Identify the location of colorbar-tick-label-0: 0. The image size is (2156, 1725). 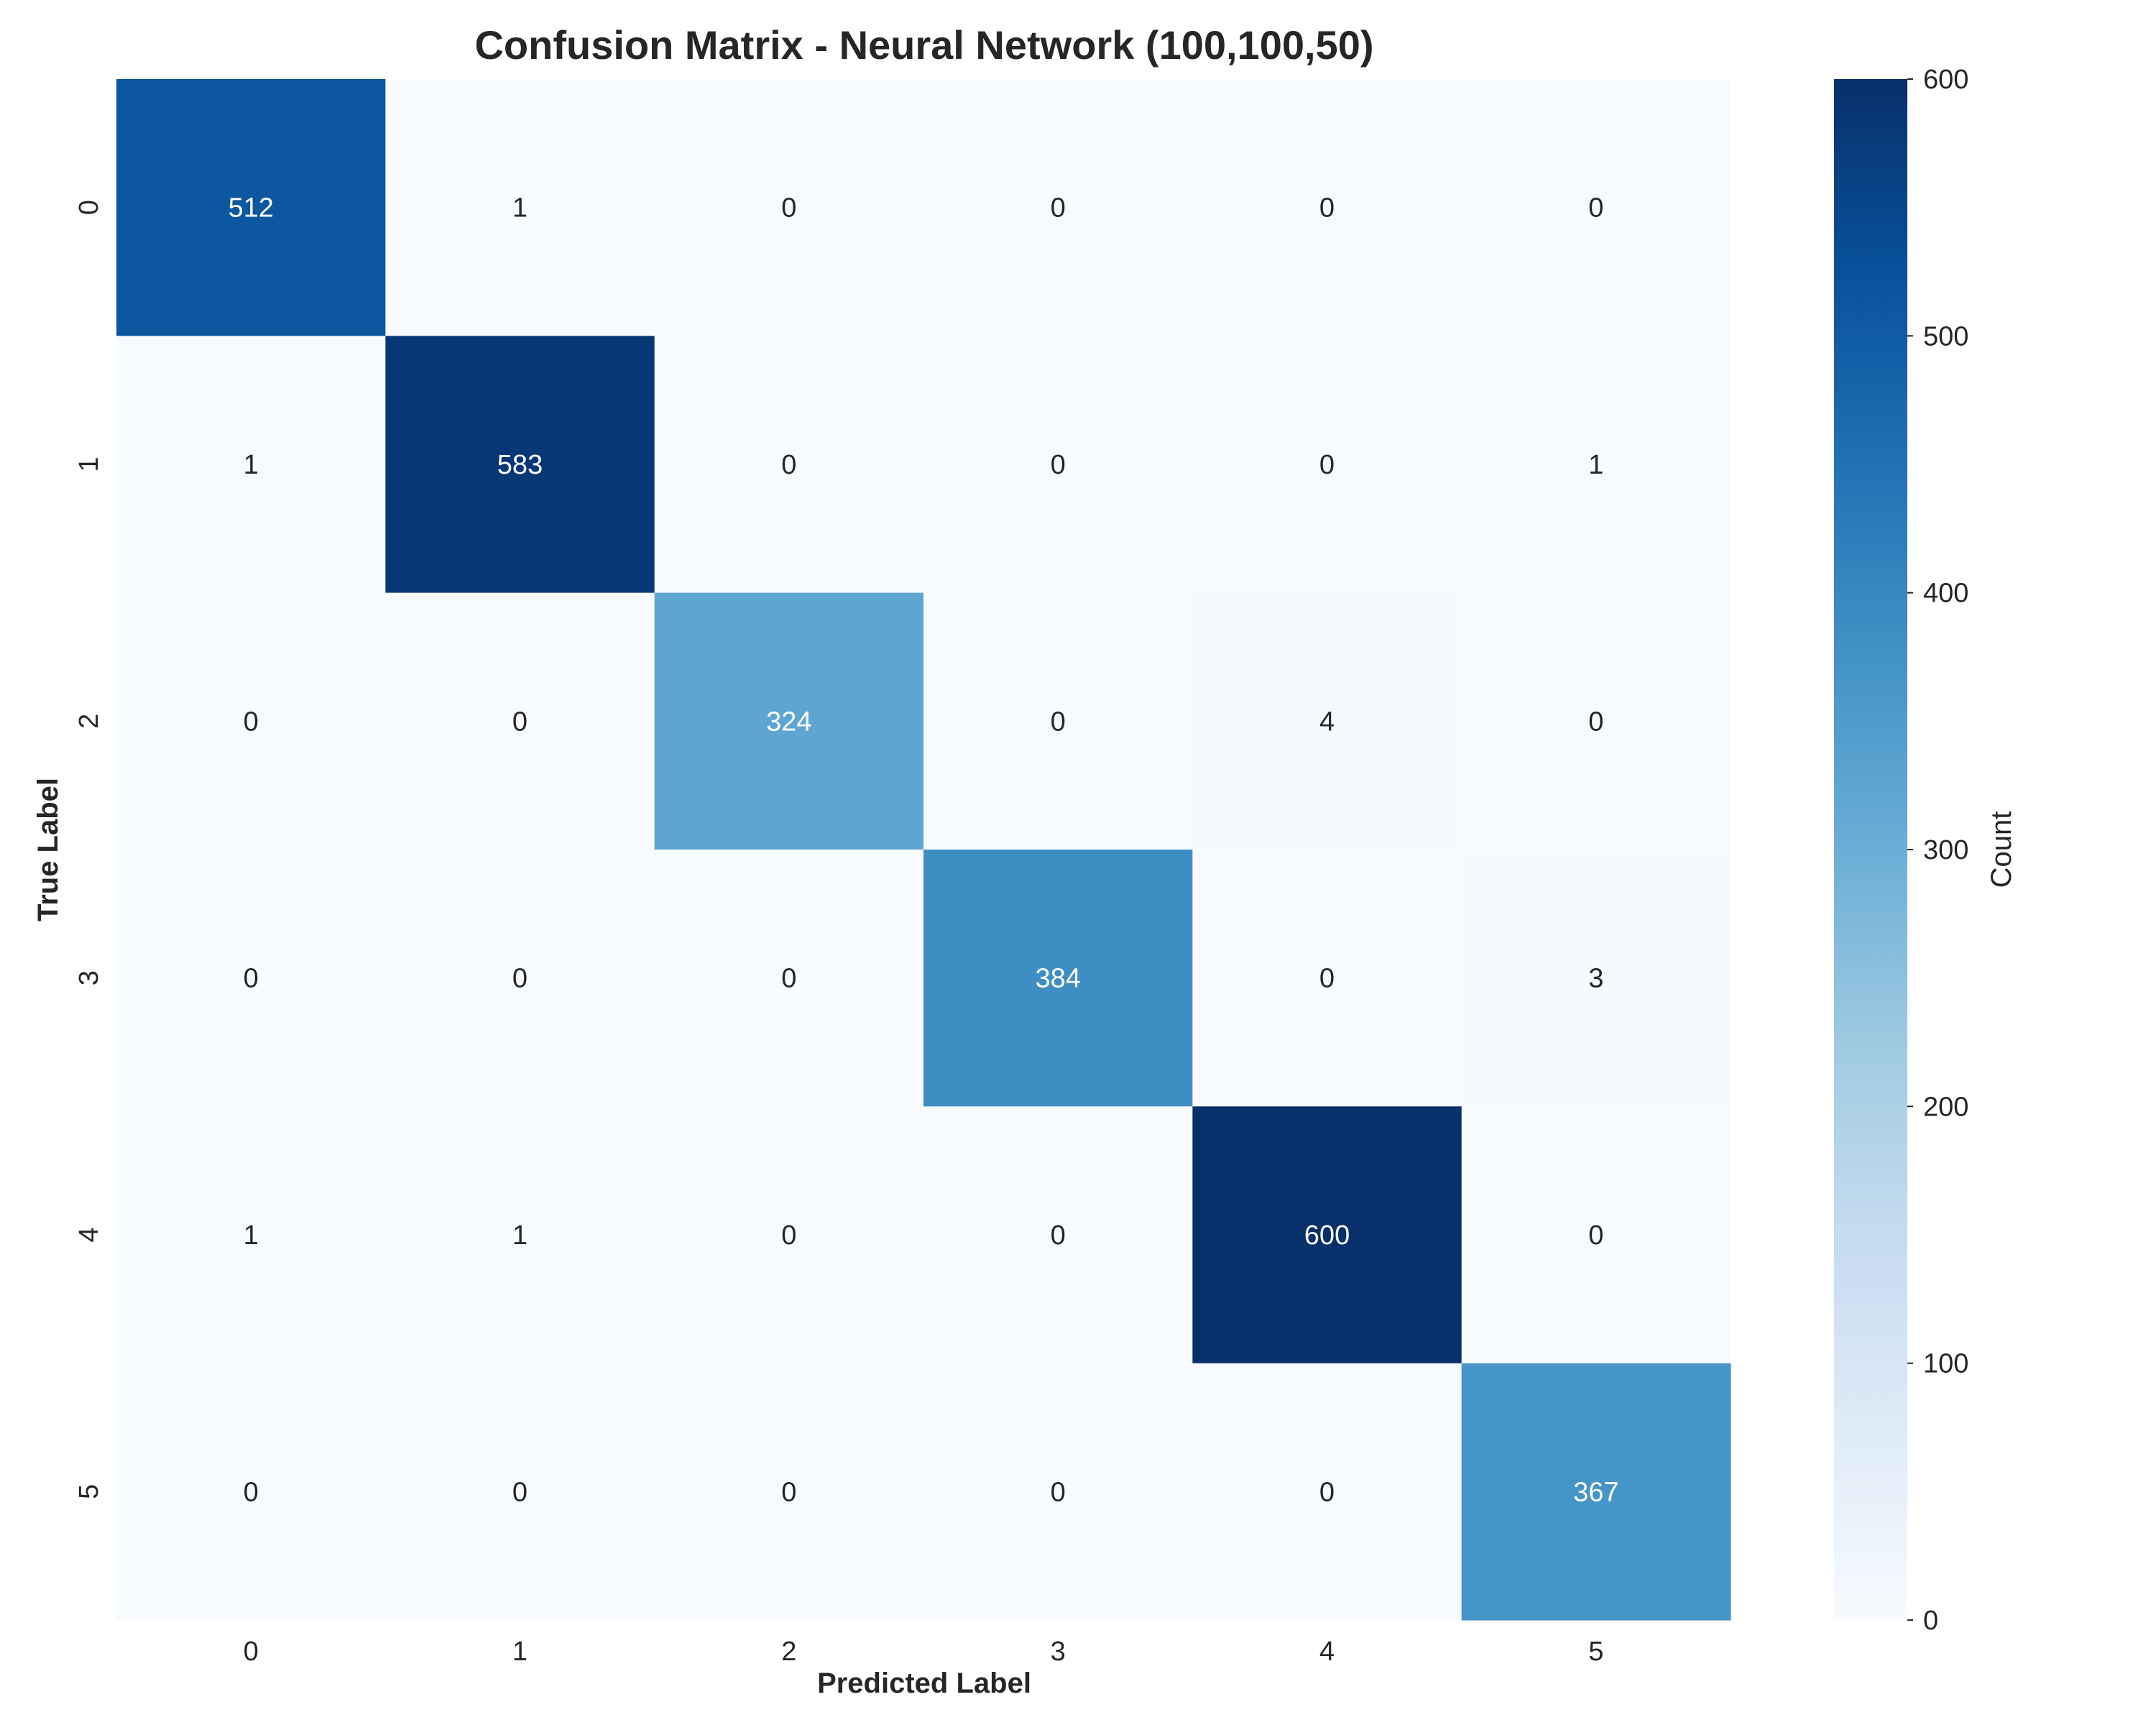
(1931, 1621).